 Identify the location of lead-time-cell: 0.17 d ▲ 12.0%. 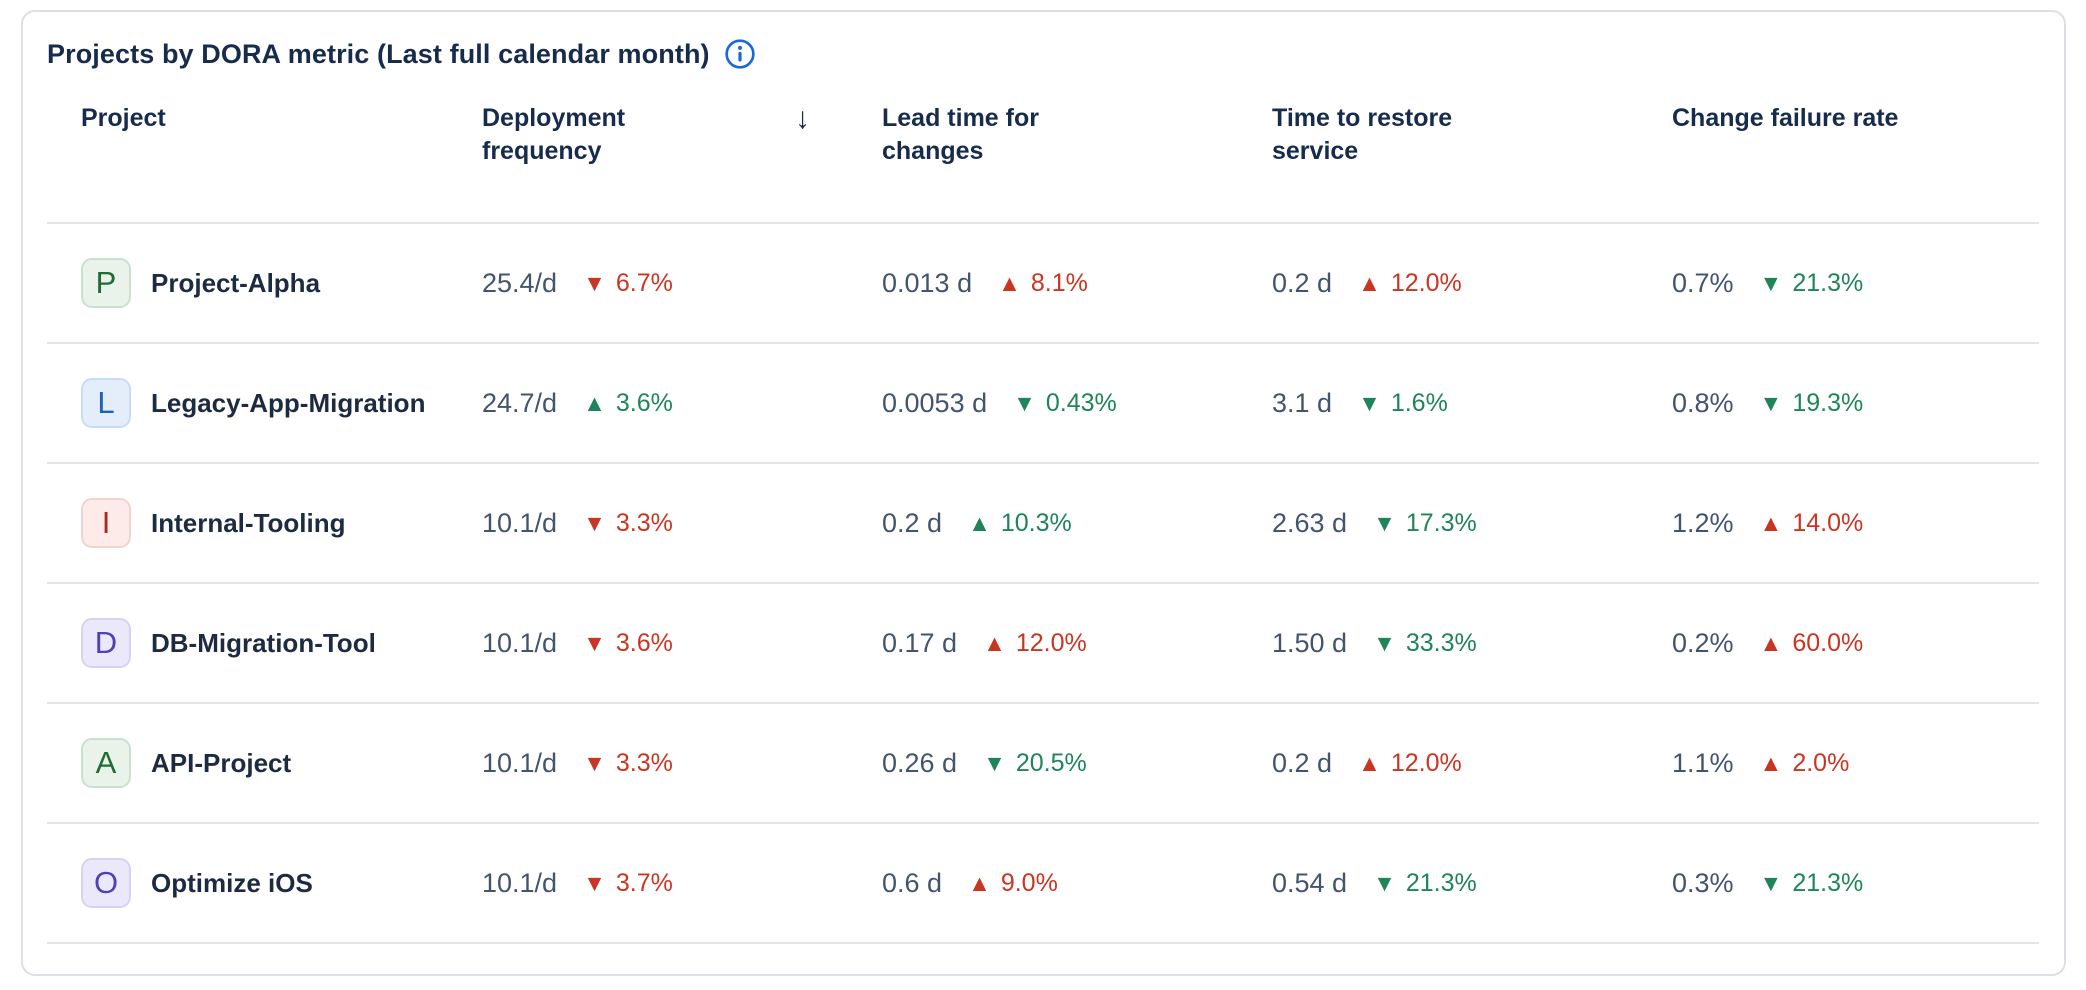
(1077, 643).